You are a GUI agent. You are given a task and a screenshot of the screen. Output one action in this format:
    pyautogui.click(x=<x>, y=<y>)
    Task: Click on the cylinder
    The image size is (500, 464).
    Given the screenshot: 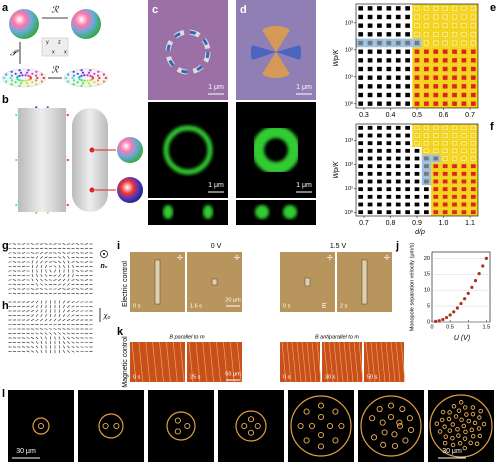 What is the action you would take?
    pyautogui.click(x=90, y=160)
    